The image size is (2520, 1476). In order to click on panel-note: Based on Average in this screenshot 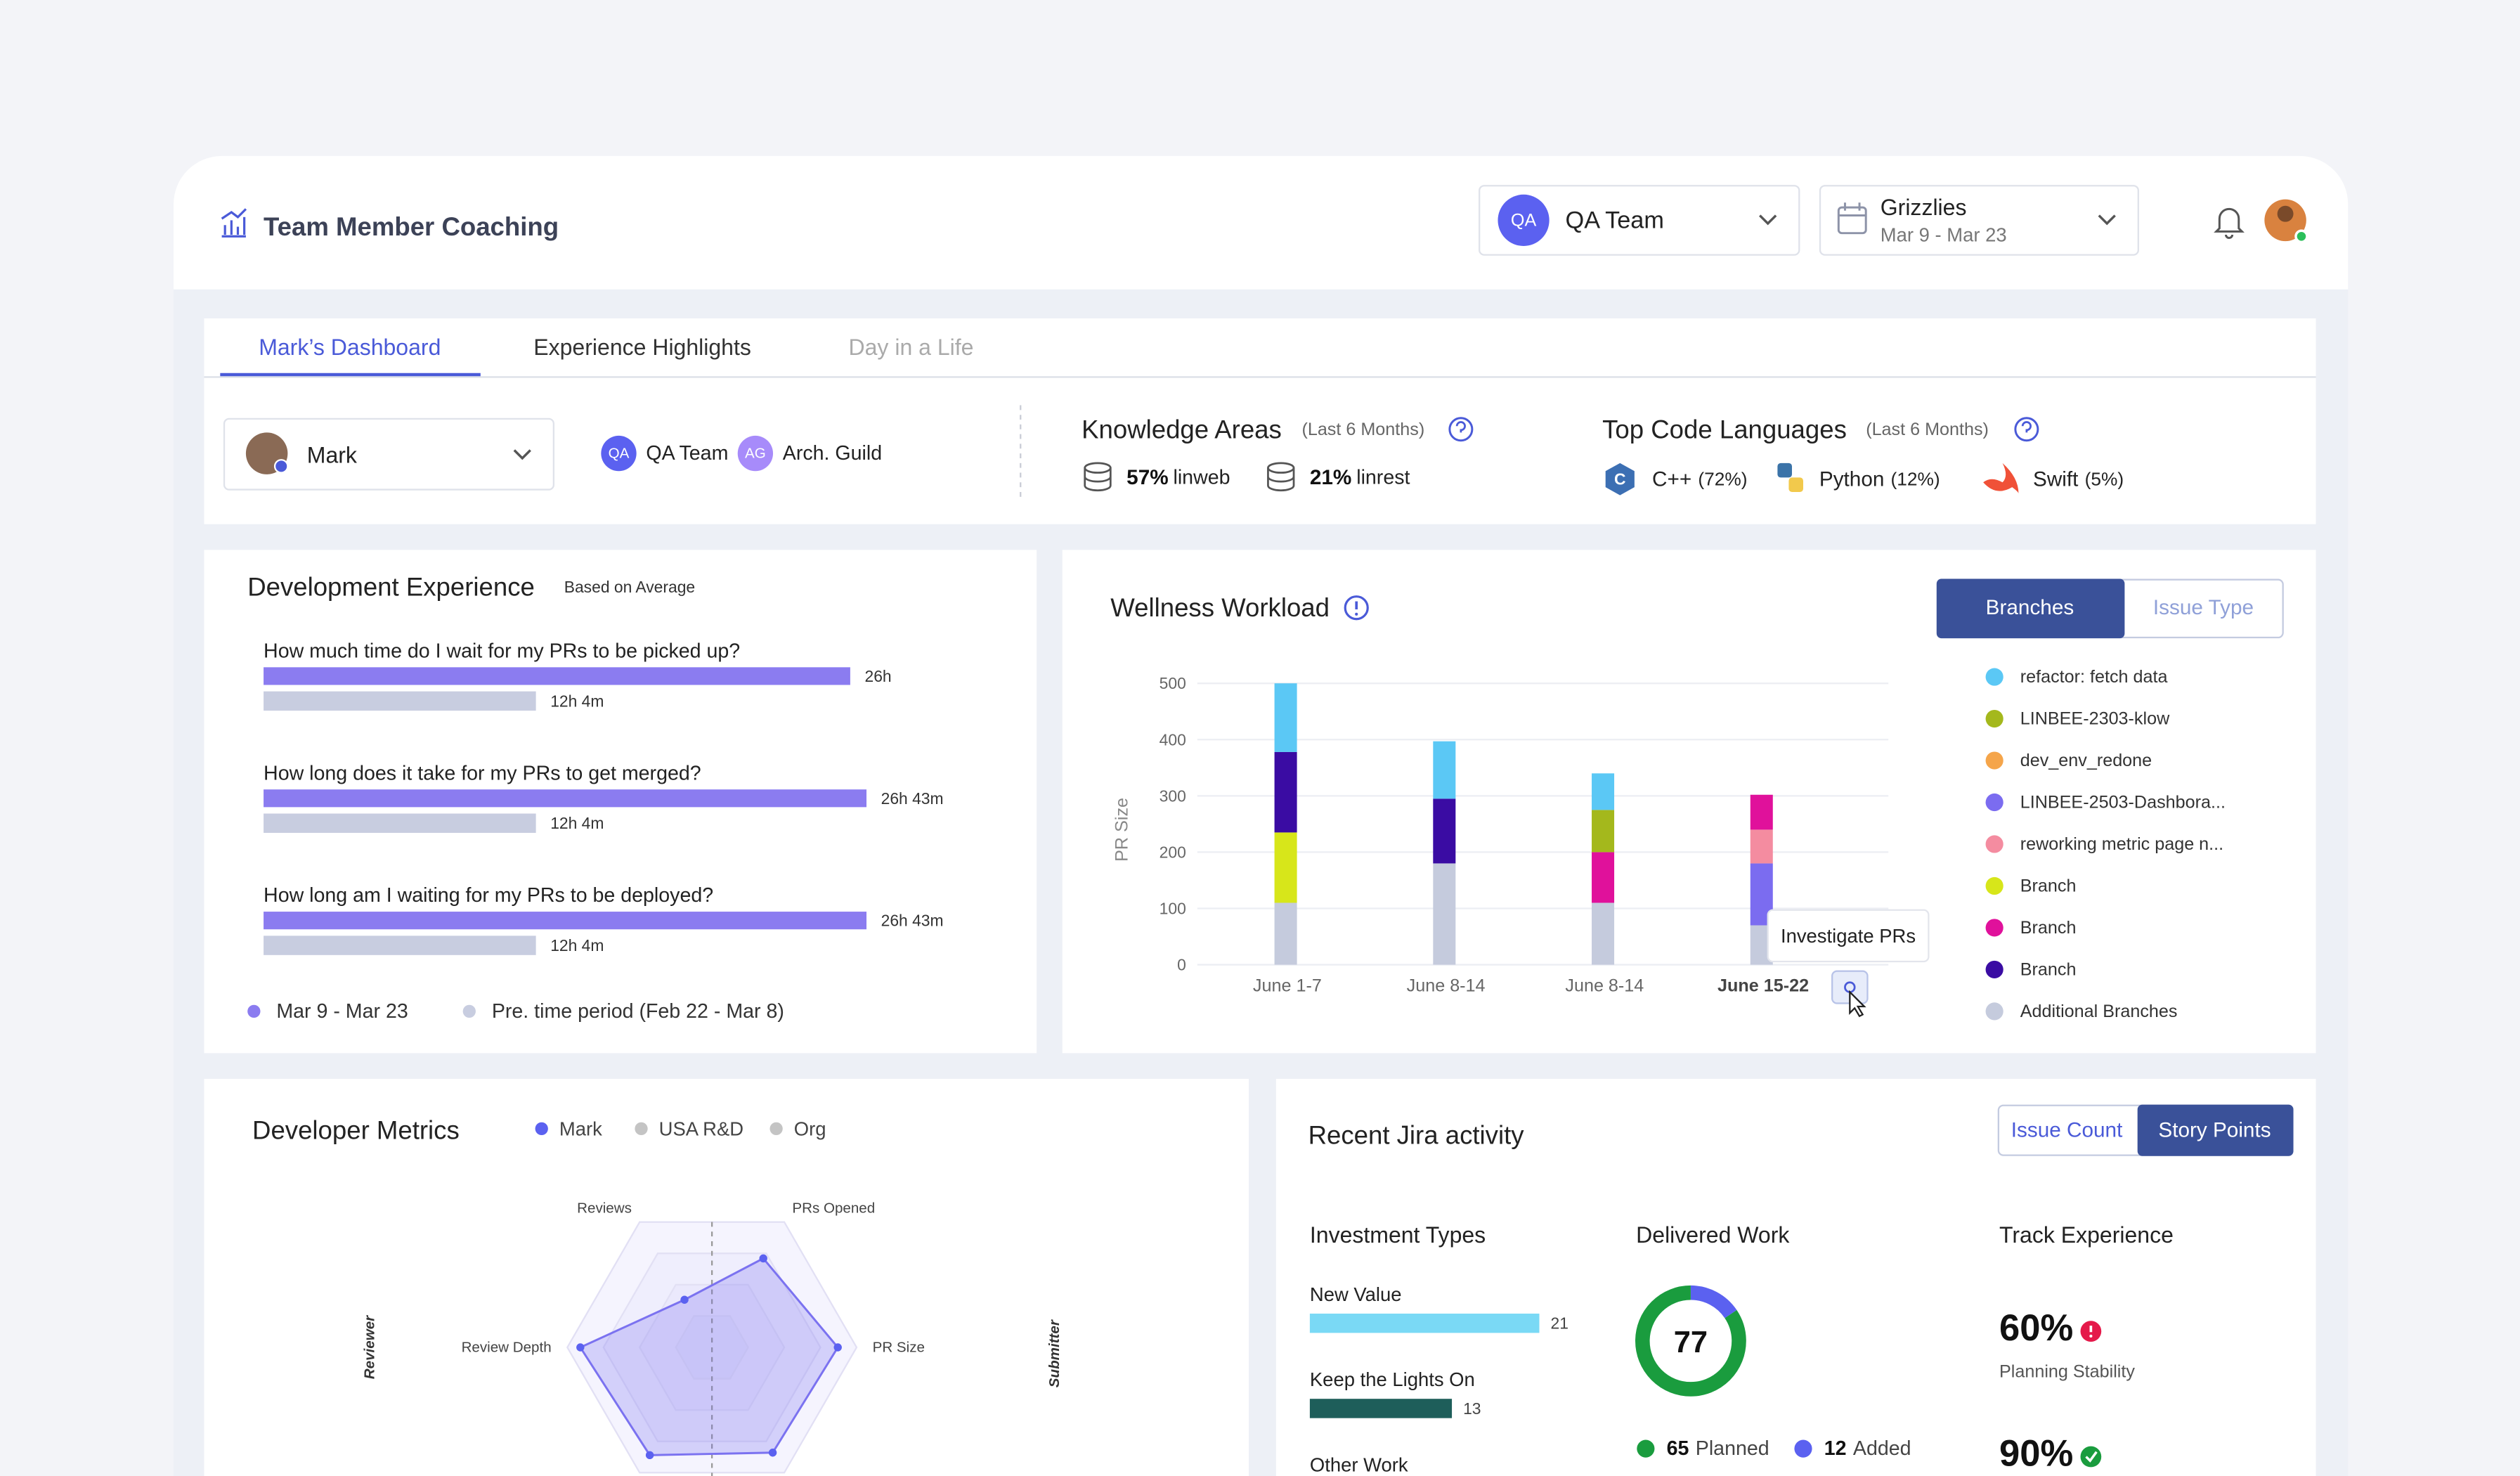, I will do `click(629, 587)`.